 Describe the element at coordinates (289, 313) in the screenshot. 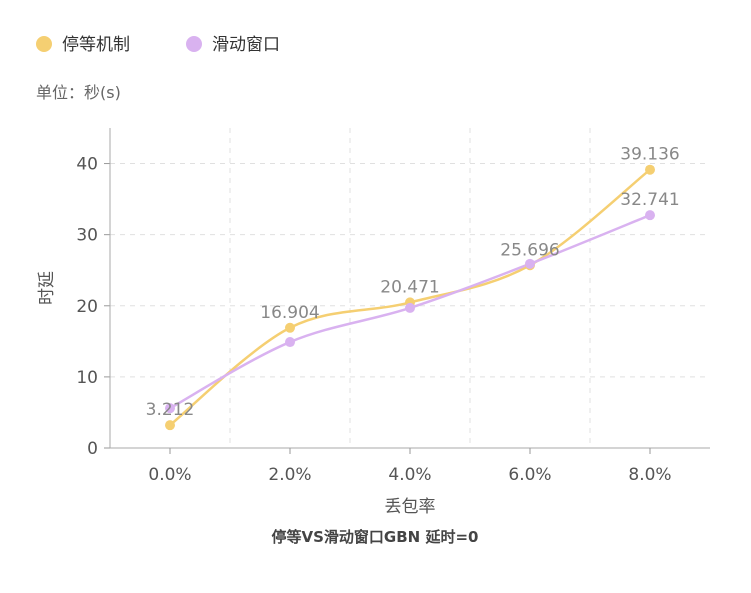

I see `data-label-series-0: 16.904` at that location.